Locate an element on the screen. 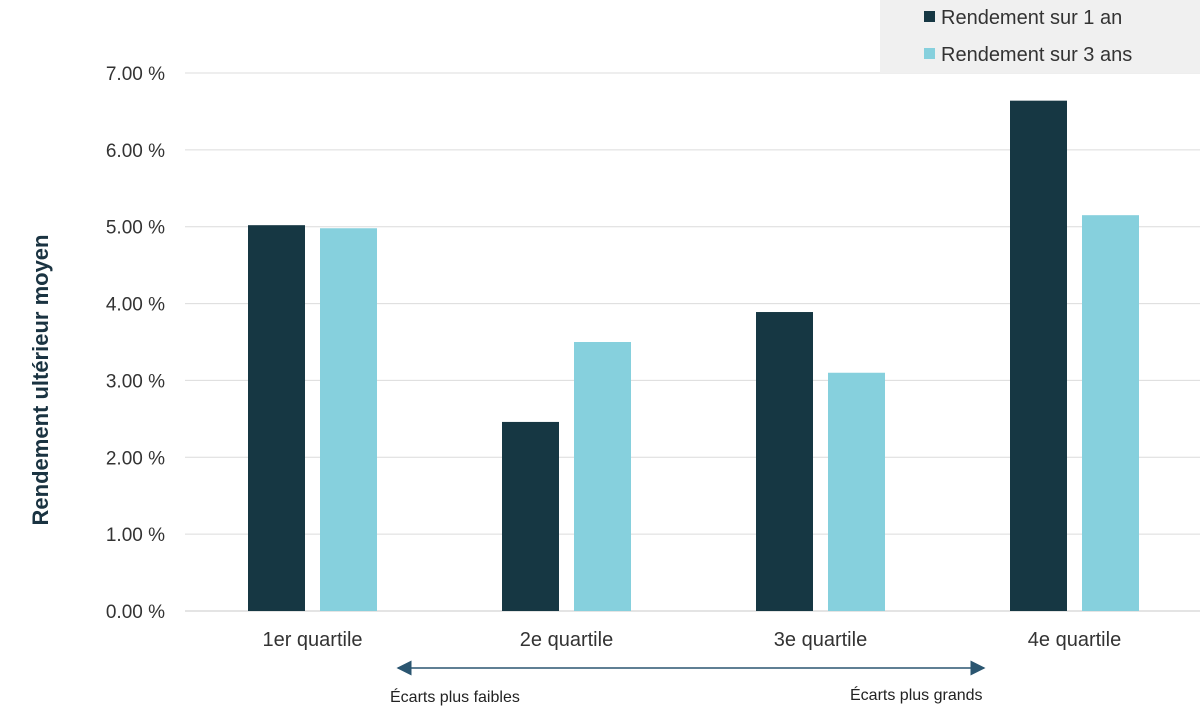 This screenshot has height=728, width=1200. legend-swatch-3-years is located at coordinates (929, 53).